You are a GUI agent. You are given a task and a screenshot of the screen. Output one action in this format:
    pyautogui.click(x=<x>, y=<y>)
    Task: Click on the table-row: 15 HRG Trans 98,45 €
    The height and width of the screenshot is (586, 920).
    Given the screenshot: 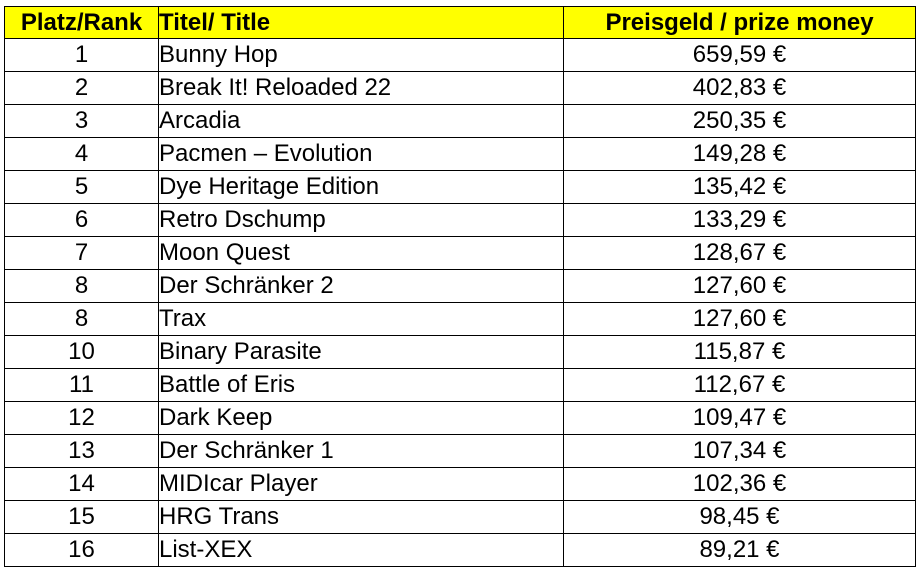 What is the action you would take?
    pyautogui.click(x=460, y=517)
    